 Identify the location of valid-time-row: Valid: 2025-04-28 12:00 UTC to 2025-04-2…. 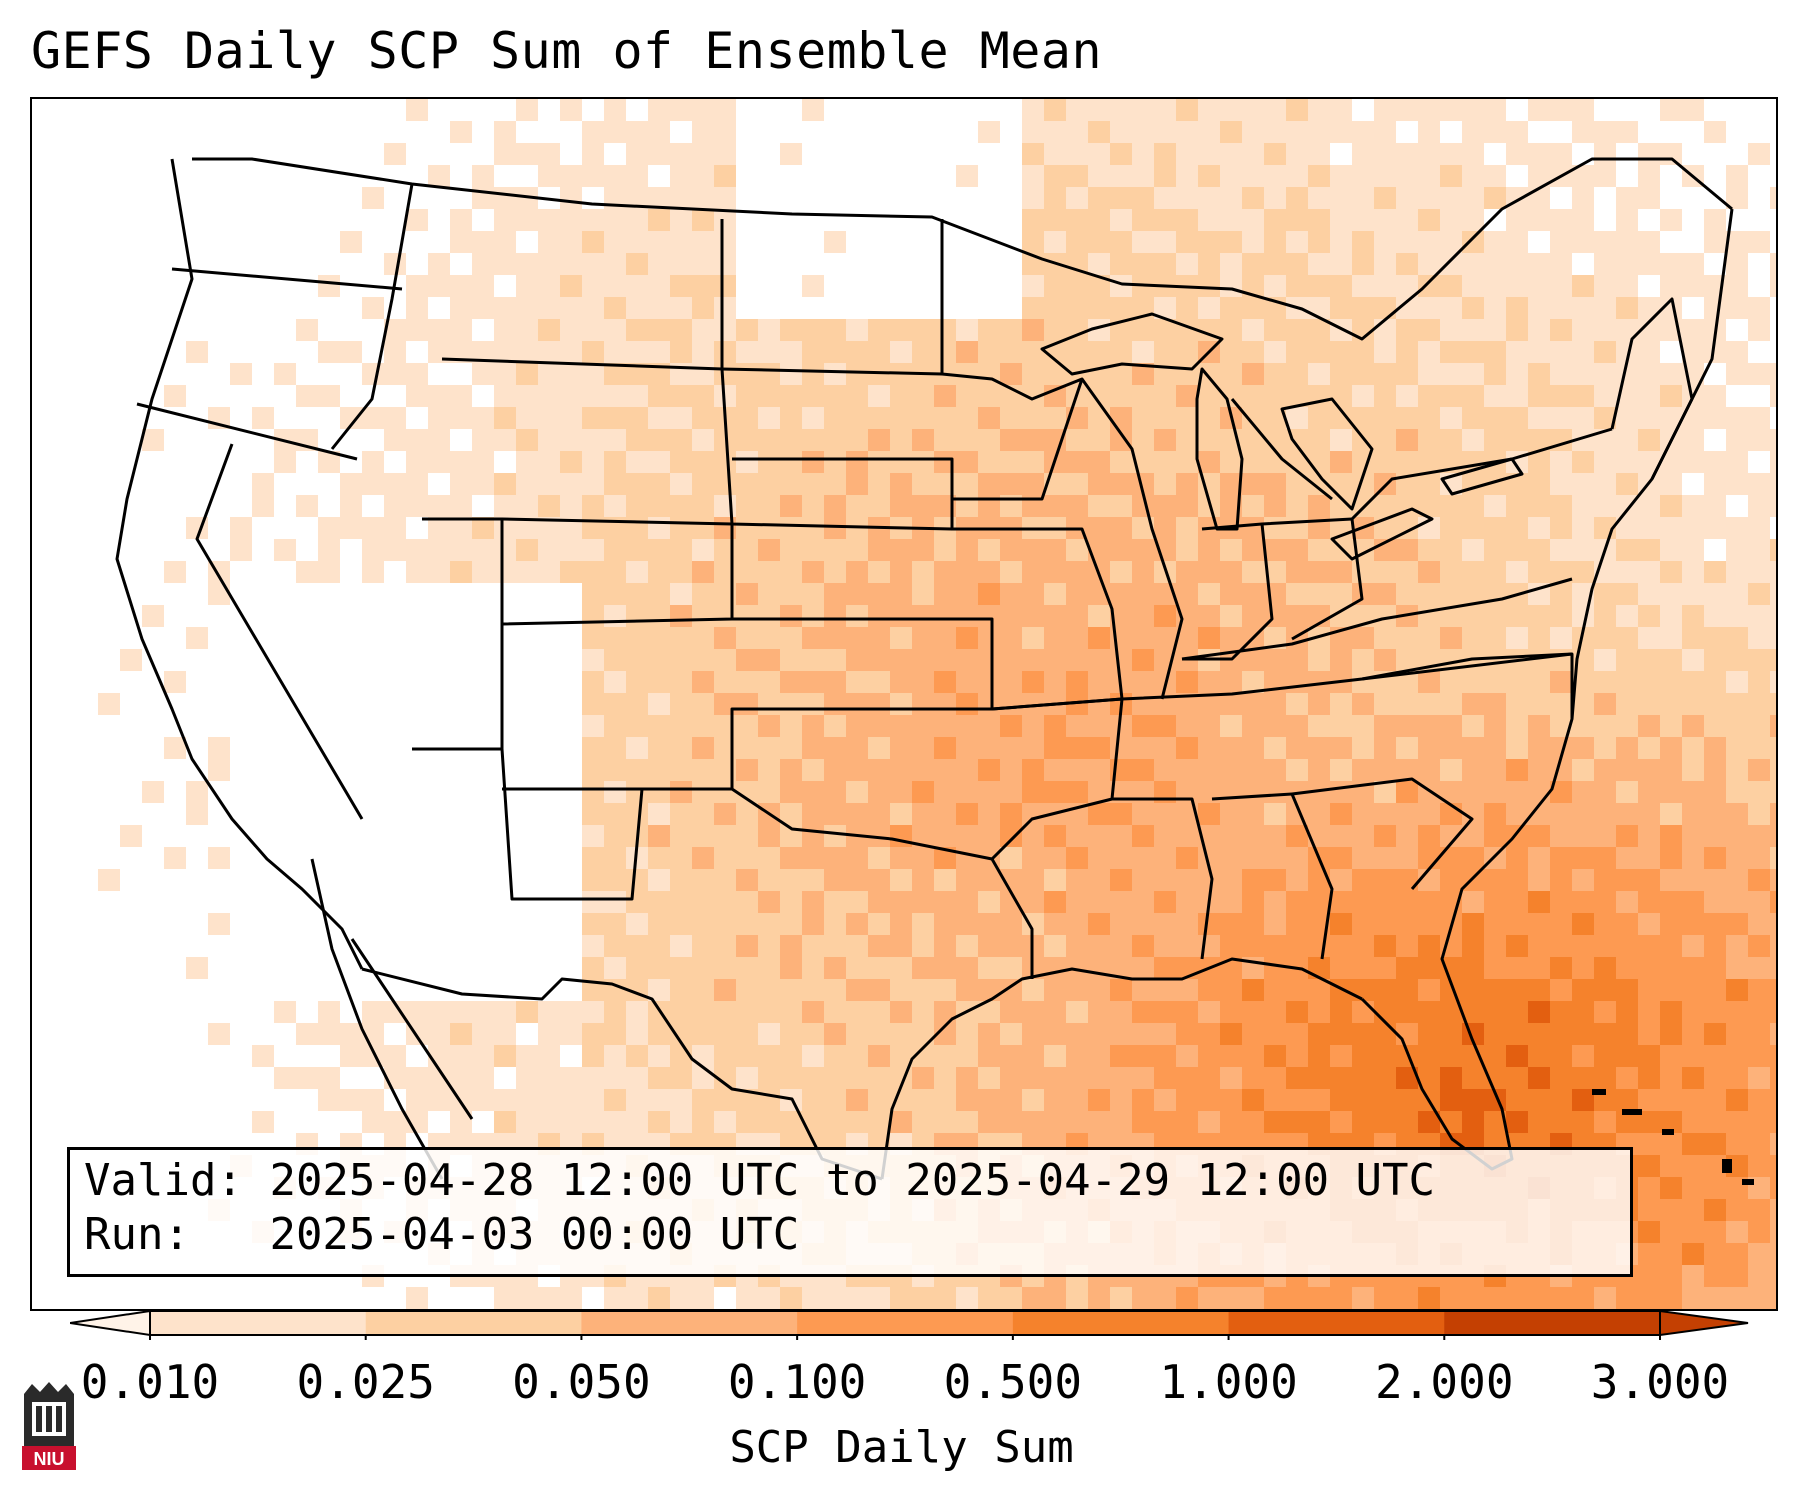
(850, 1181).